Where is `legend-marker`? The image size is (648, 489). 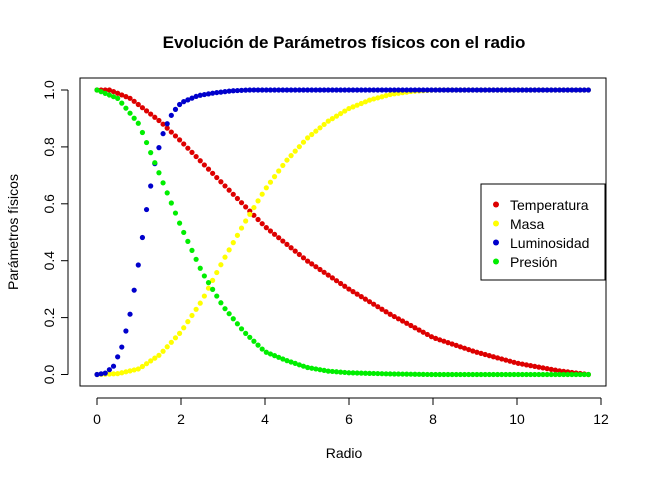 legend-marker is located at coordinates (496, 204).